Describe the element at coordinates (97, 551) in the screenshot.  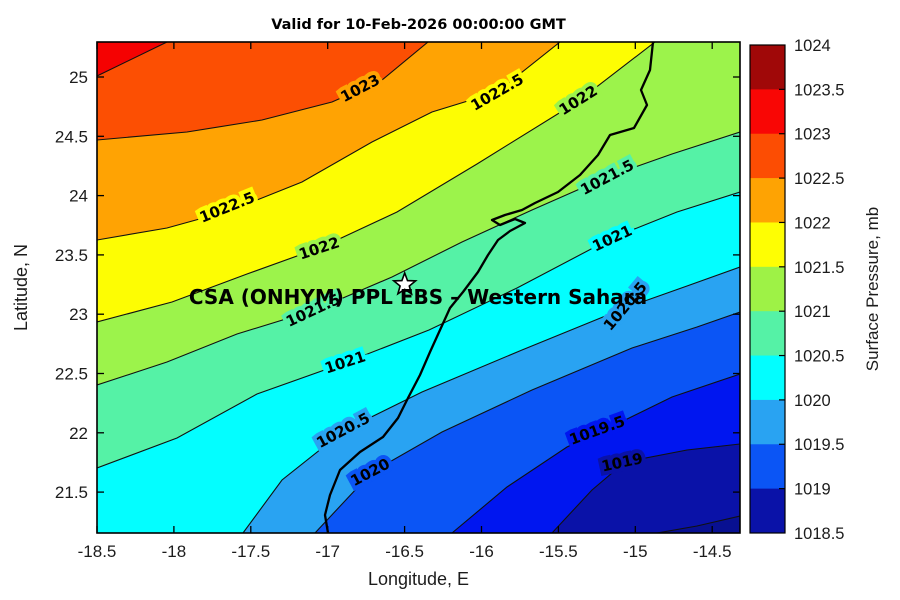
I see `x-tick-label: -18.5` at that location.